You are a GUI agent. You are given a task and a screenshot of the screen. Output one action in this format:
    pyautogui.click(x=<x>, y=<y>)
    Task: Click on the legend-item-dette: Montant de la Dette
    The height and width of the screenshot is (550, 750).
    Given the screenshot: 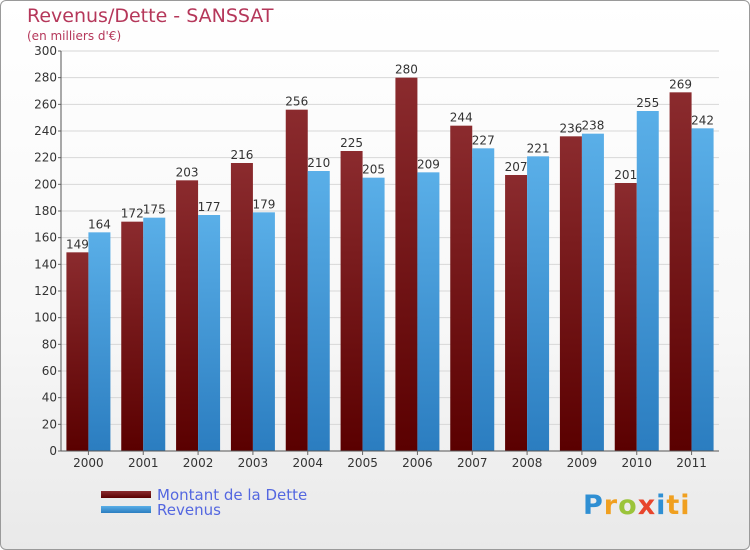 What is the action you would take?
    pyautogui.click(x=204, y=494)
    